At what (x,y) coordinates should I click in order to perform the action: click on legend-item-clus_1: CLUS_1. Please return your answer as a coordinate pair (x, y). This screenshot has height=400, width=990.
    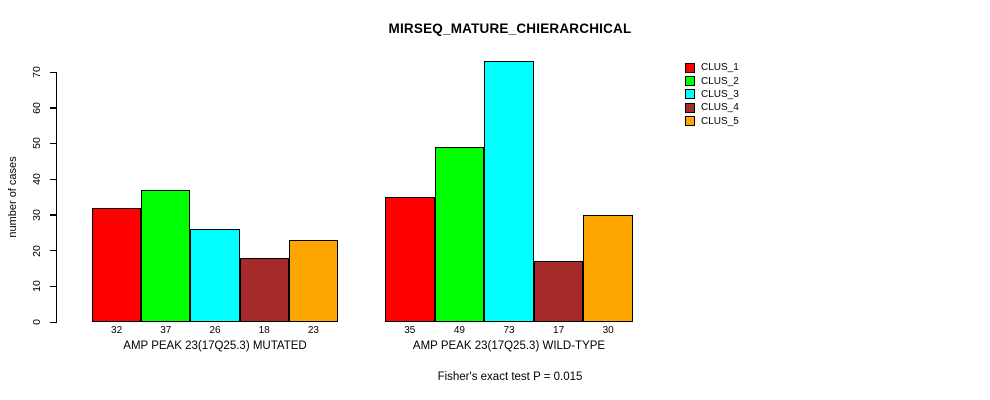
    Looking at the image, I should click on (712, 67).